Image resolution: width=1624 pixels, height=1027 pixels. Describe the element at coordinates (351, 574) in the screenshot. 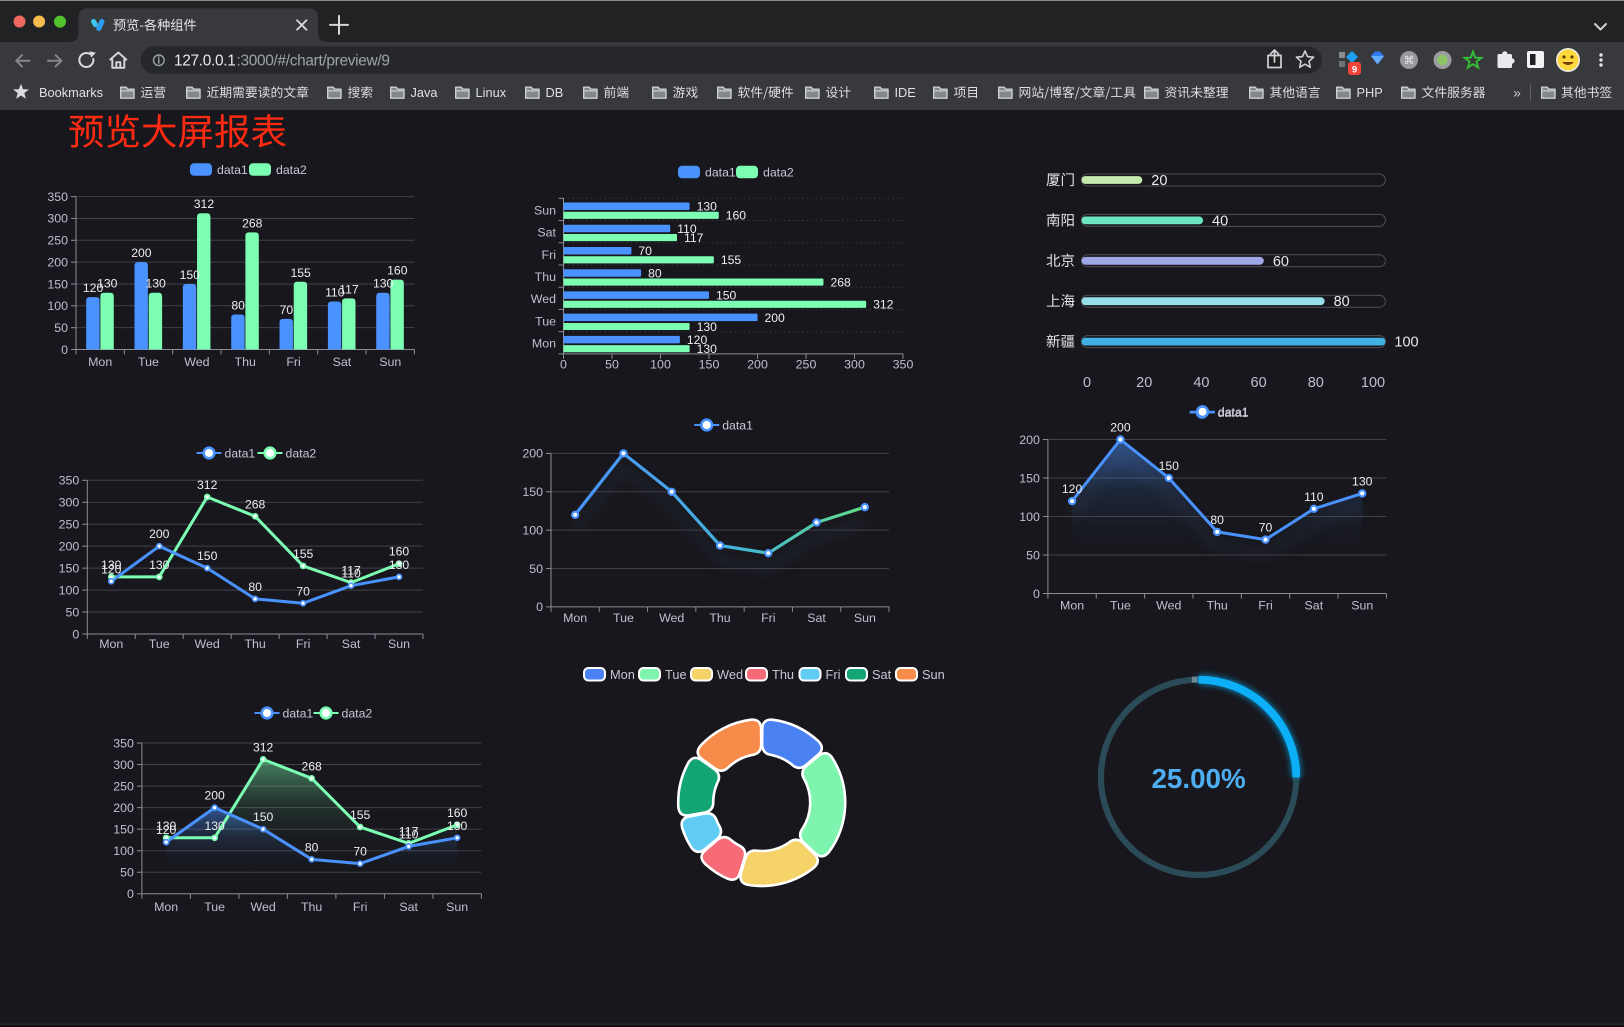

I see `svg-text: 110` at that location.